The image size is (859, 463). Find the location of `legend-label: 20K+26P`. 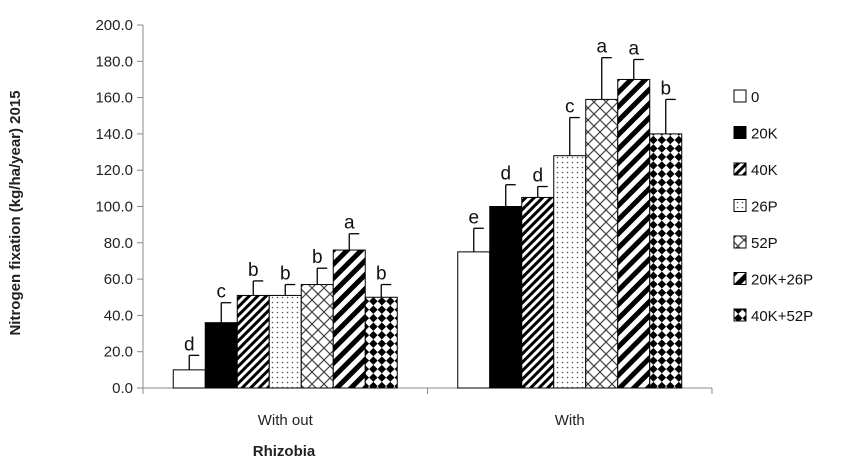

legend-label: 20K+26P is located at coordinates (782, 280).